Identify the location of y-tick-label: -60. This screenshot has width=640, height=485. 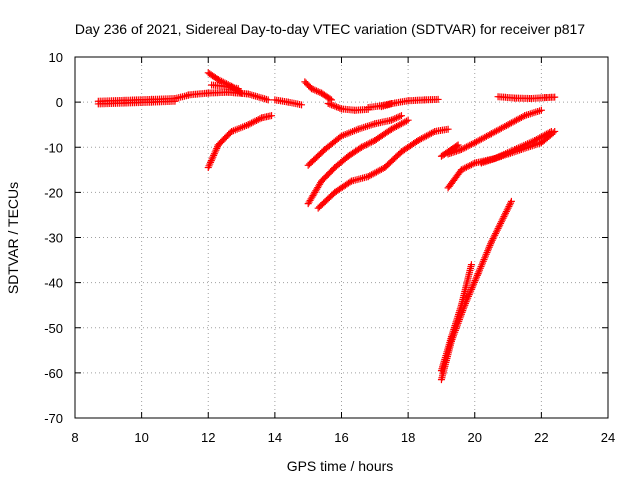
(53, 373).